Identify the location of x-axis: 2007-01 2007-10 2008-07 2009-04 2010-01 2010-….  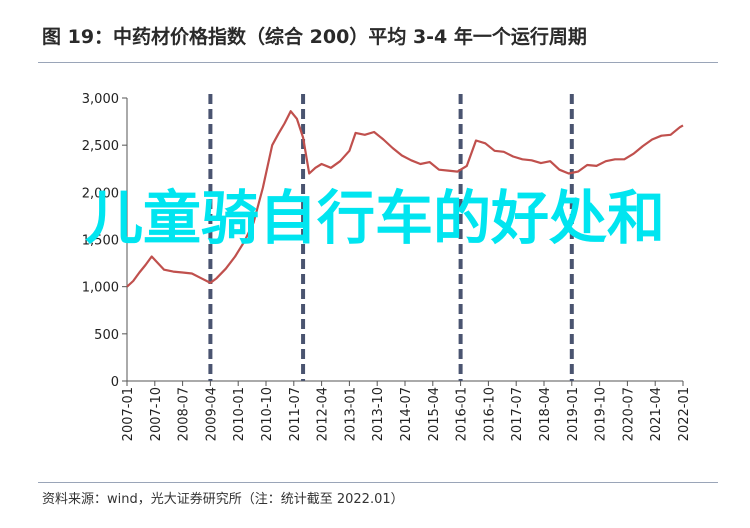
(406, 410).